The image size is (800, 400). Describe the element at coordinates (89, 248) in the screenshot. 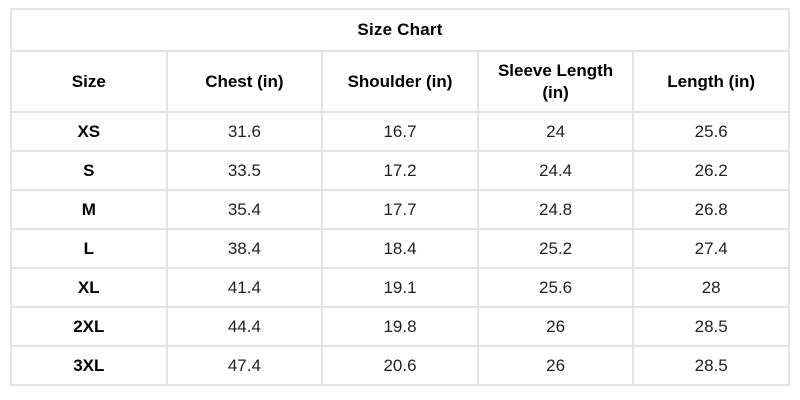

I see `size-cell: L` at that location.